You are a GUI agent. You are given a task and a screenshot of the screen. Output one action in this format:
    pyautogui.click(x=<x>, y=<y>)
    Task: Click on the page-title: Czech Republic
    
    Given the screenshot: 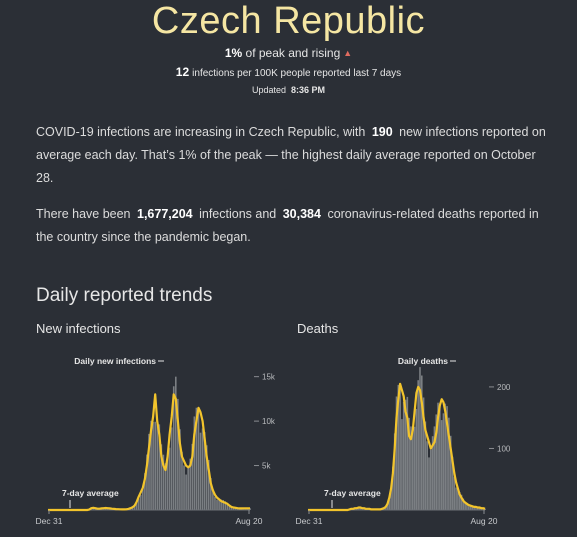 What is the action you would take?
    pyautogui.click(x=288, y=21)
    